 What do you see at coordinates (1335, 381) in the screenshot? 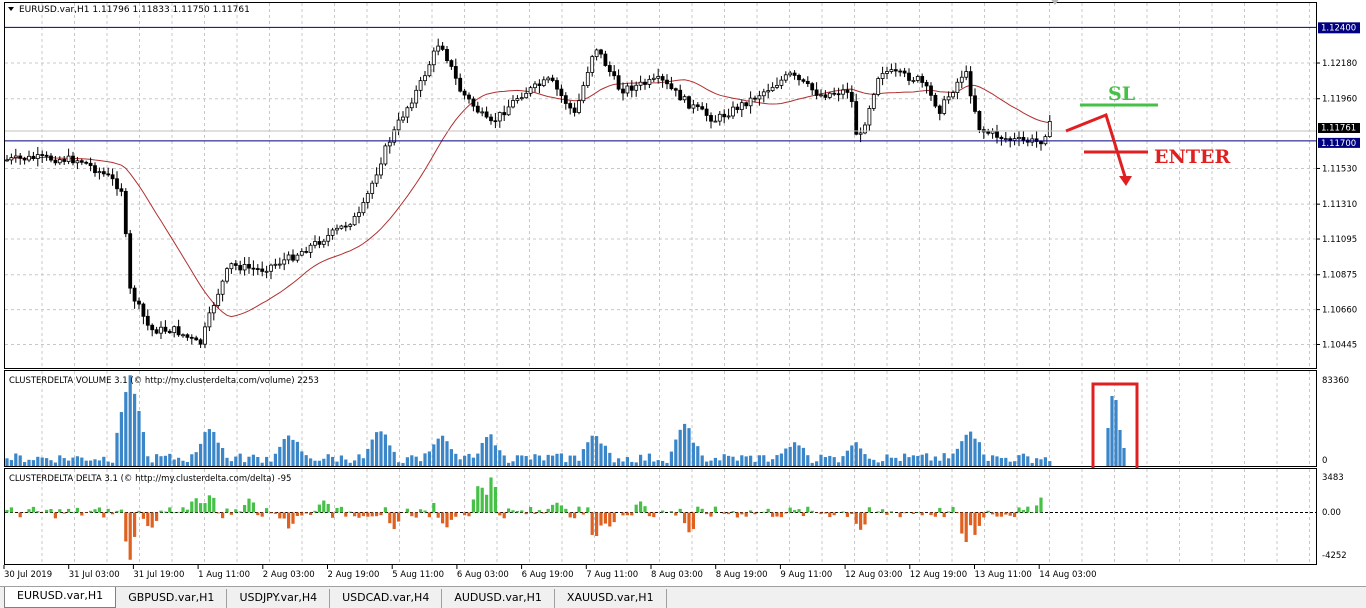
I see `volume-scale-top: 83360` at bounding box center [1335, 381].